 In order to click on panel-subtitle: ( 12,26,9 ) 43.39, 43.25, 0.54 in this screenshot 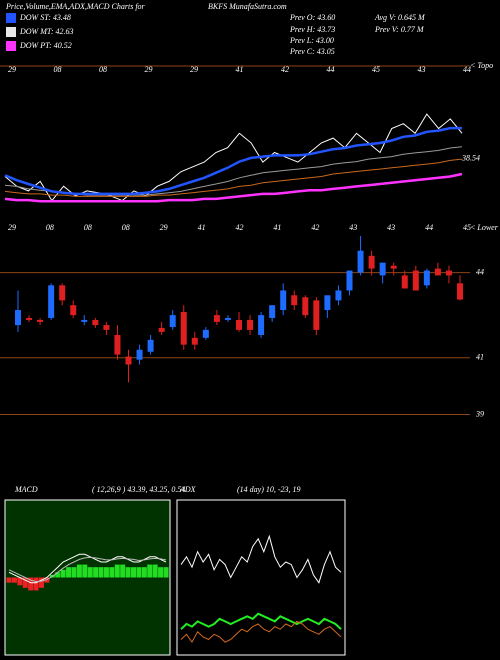, I will do `click(138, 489)`.